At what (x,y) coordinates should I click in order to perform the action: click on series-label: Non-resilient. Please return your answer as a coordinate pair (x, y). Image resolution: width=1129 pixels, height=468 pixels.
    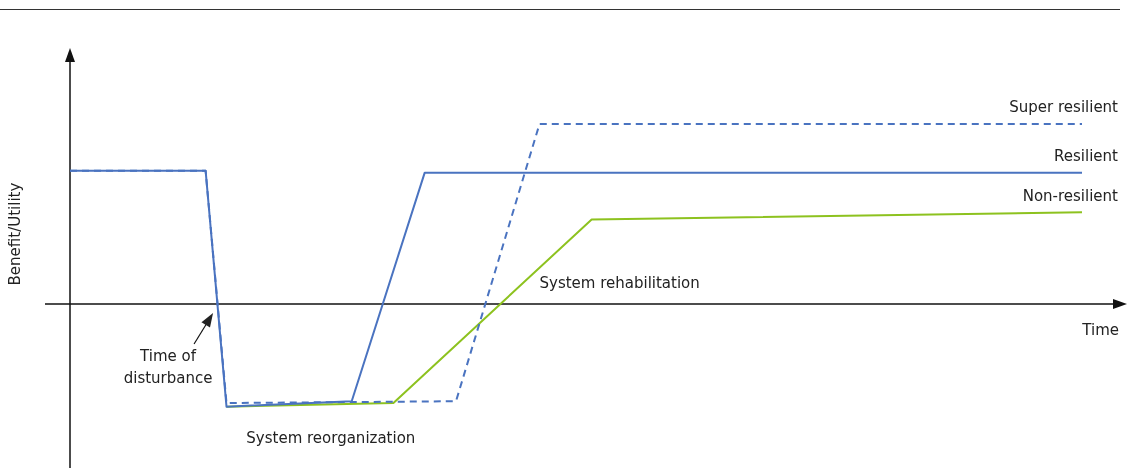
    Looking at the image, I should click on (1070, 195).